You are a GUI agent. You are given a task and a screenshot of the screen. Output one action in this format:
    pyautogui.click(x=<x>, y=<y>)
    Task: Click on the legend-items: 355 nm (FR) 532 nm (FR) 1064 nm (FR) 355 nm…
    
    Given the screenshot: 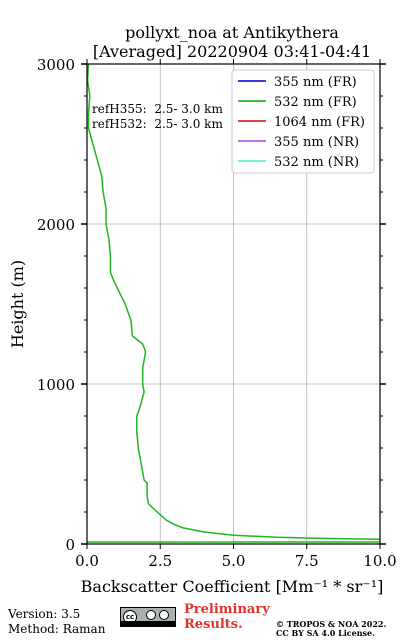 What is the action you would take?
    pyautogui.click(x=301, y=122)
    